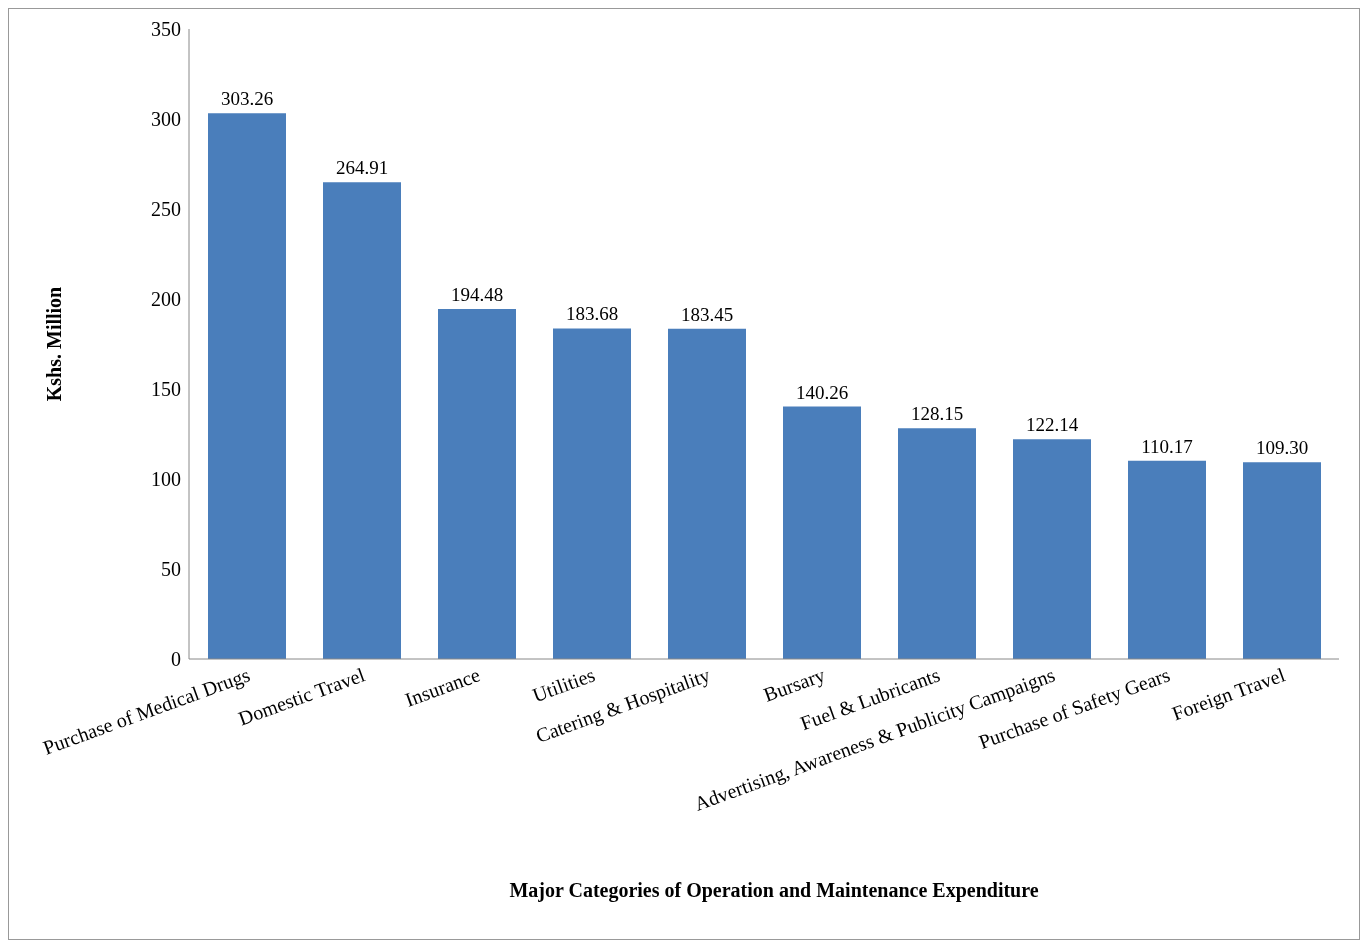  Describe the element at coordinates (166, 209) in the screenshot. I see `y-tick-label: 250` at that location.